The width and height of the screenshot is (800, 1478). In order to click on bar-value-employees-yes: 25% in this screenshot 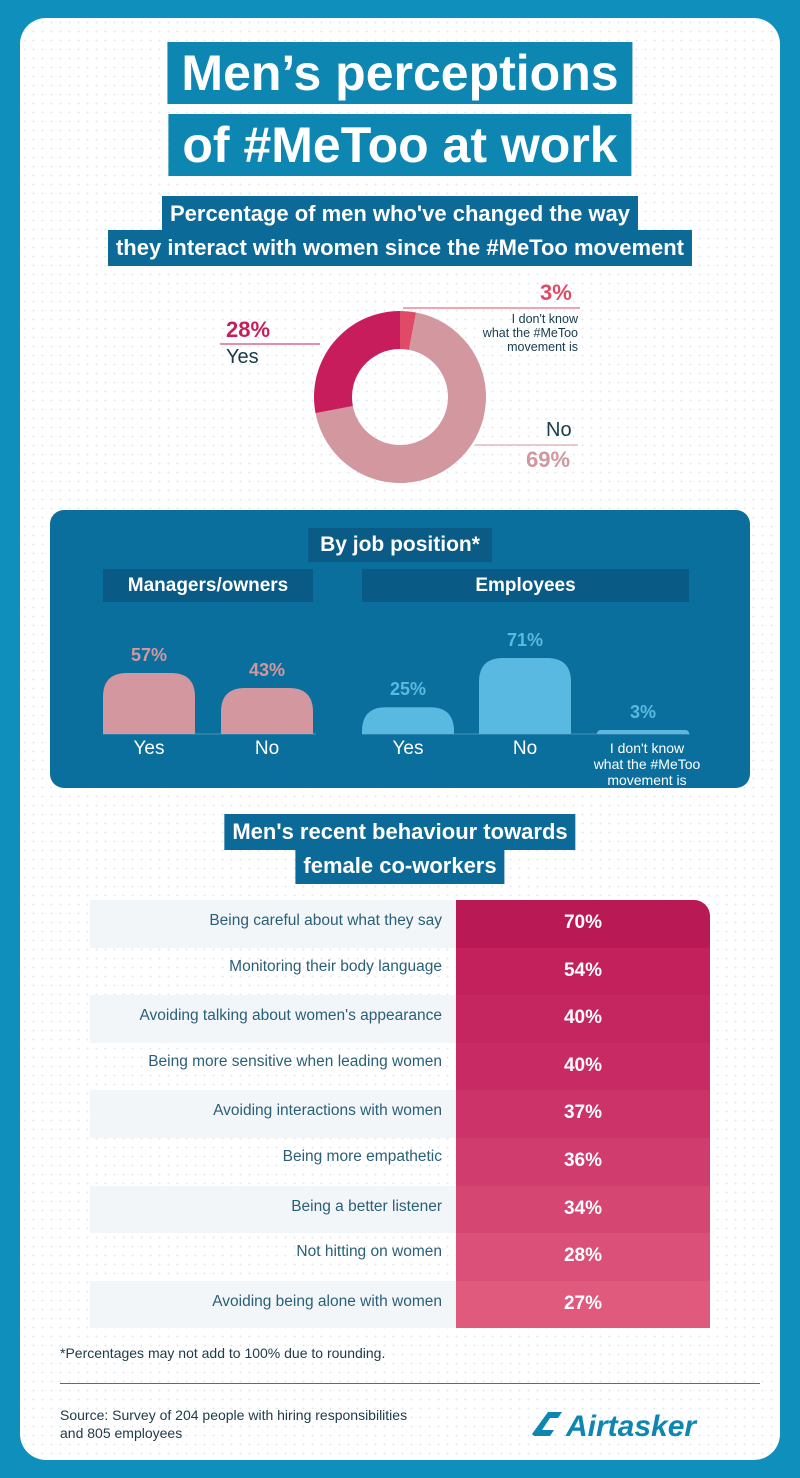, I will do `click(408, 689)`.